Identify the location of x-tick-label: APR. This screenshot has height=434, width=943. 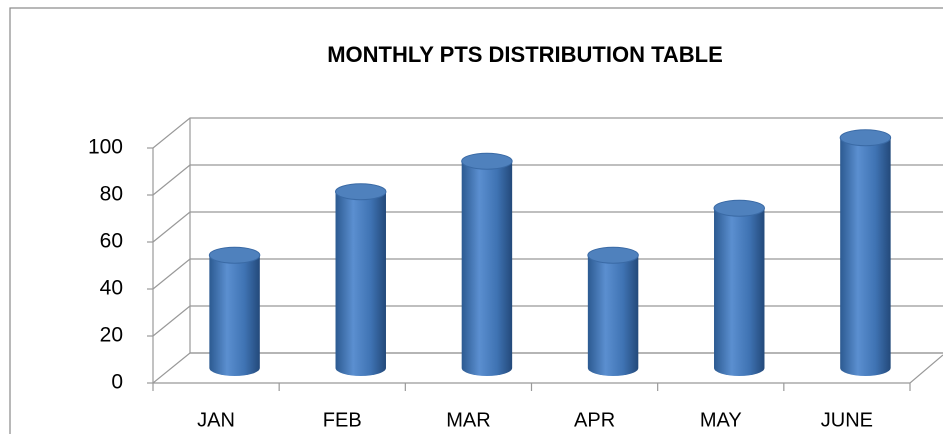
(594, 420).